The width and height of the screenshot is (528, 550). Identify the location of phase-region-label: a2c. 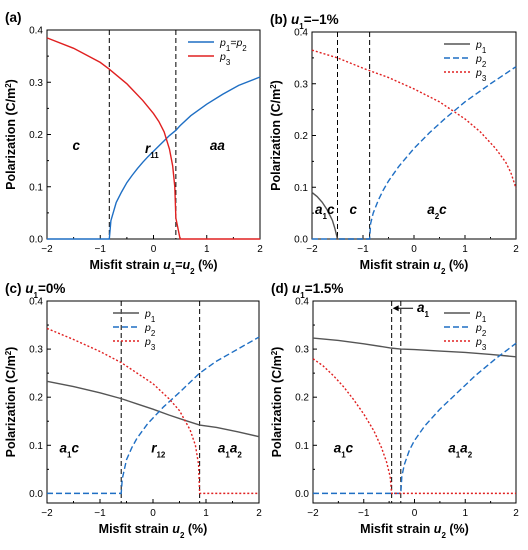
(437, 211).